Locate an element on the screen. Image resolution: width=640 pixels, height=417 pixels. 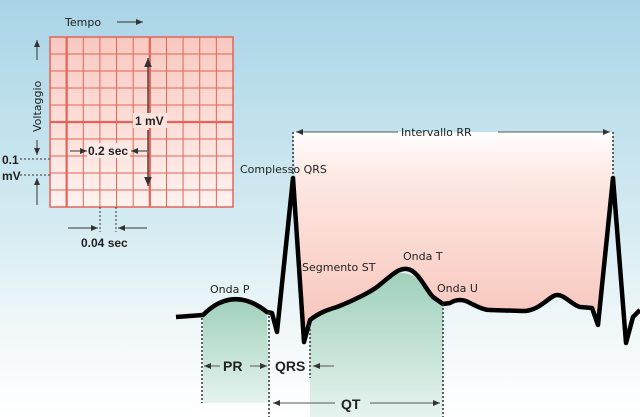
point-one-mv-unit: mV is located at coordinates (11, 176).